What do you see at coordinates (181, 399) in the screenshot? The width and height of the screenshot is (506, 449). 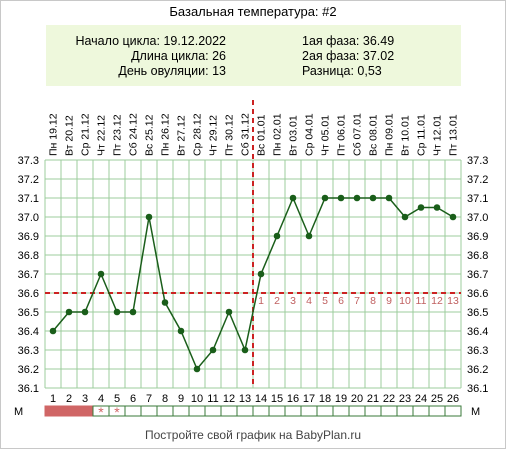 I see `day-number: 9` at bounding box center [181, 399].